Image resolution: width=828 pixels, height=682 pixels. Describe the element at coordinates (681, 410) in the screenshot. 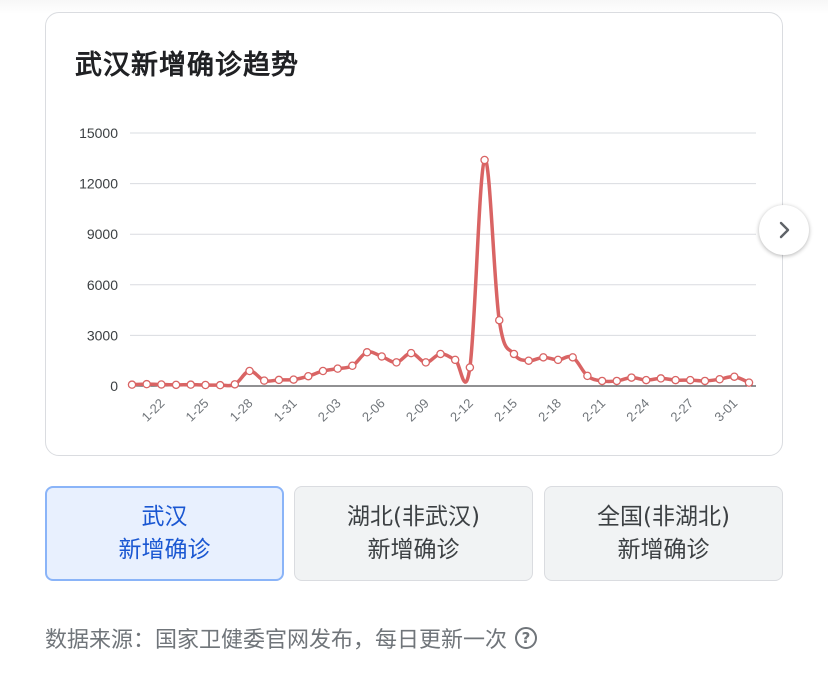

I see `x-tick-label: 2-27` at that location.